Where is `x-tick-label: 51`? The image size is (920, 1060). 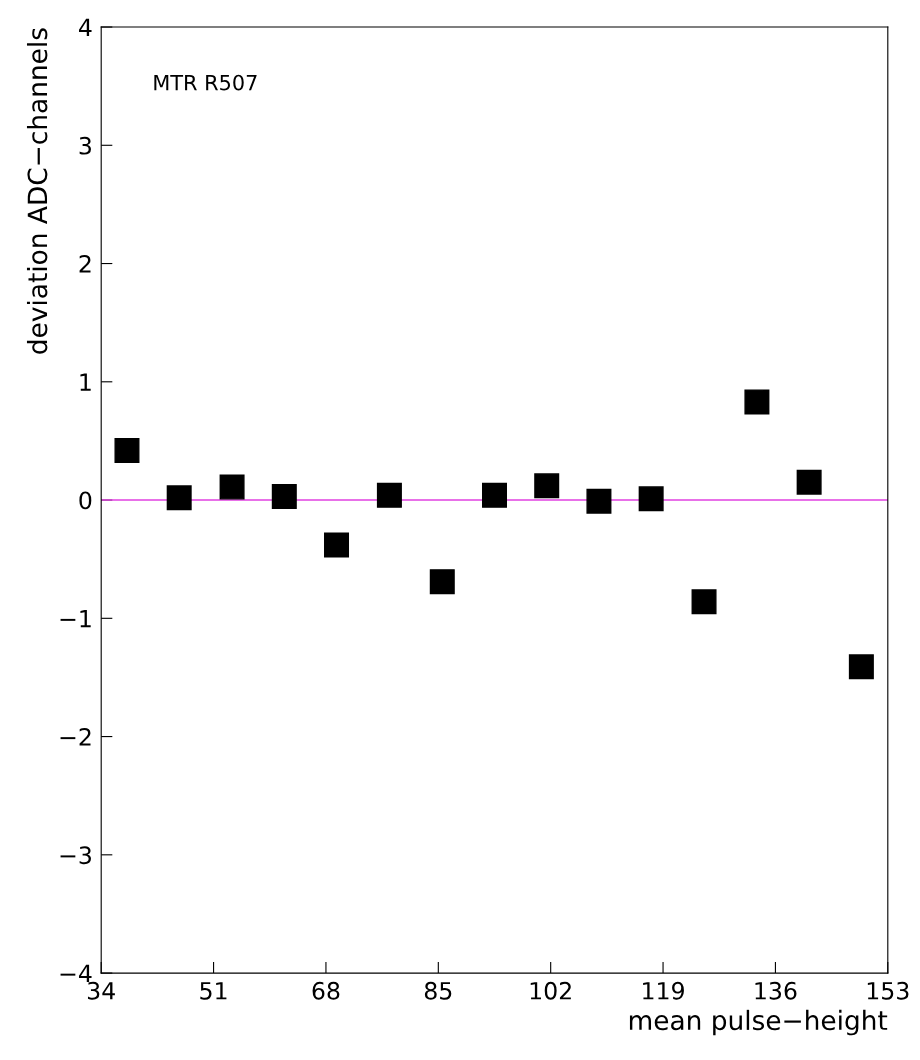
x-tick-label: 51 is located at coordinates (213, 991).